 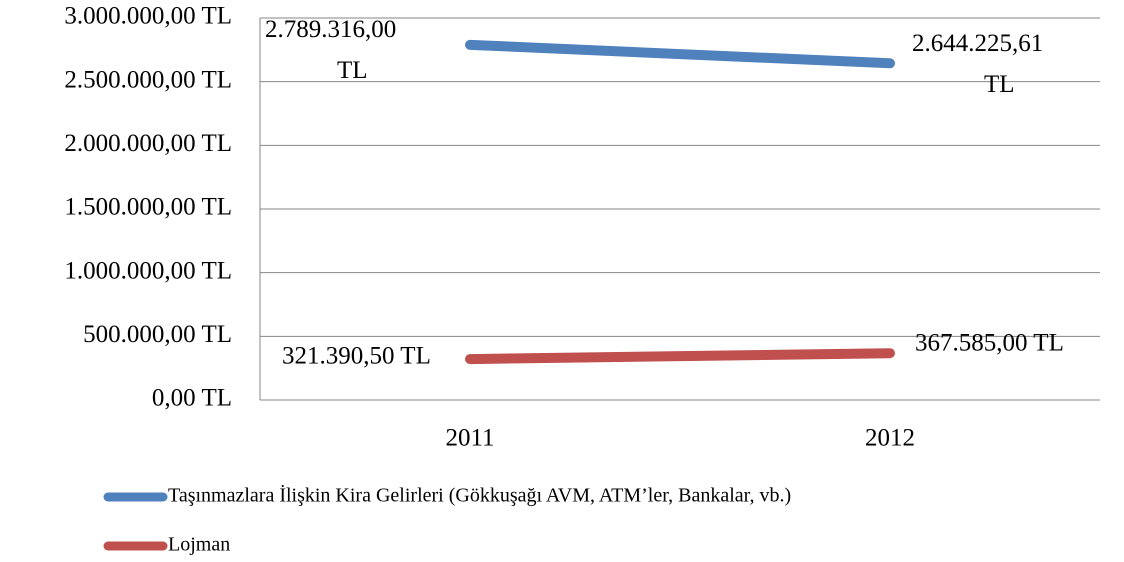 What do you see at coordinates (199, 545) in the screenshot?
I see `legend-label: Lojman` at bounding box center [199, 545].